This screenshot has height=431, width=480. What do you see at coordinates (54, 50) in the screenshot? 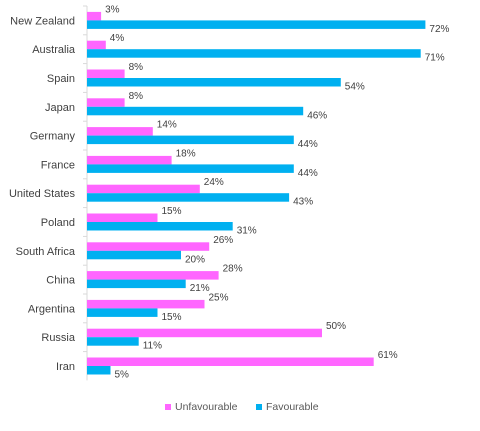
I see `category-label-australia: Australia` at bounding box center [54, 50].